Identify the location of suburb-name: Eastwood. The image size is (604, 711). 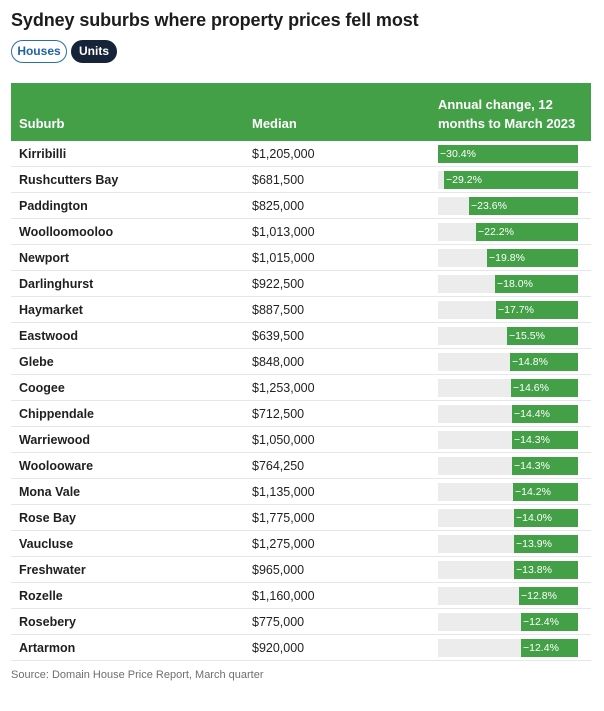
(127, 335).